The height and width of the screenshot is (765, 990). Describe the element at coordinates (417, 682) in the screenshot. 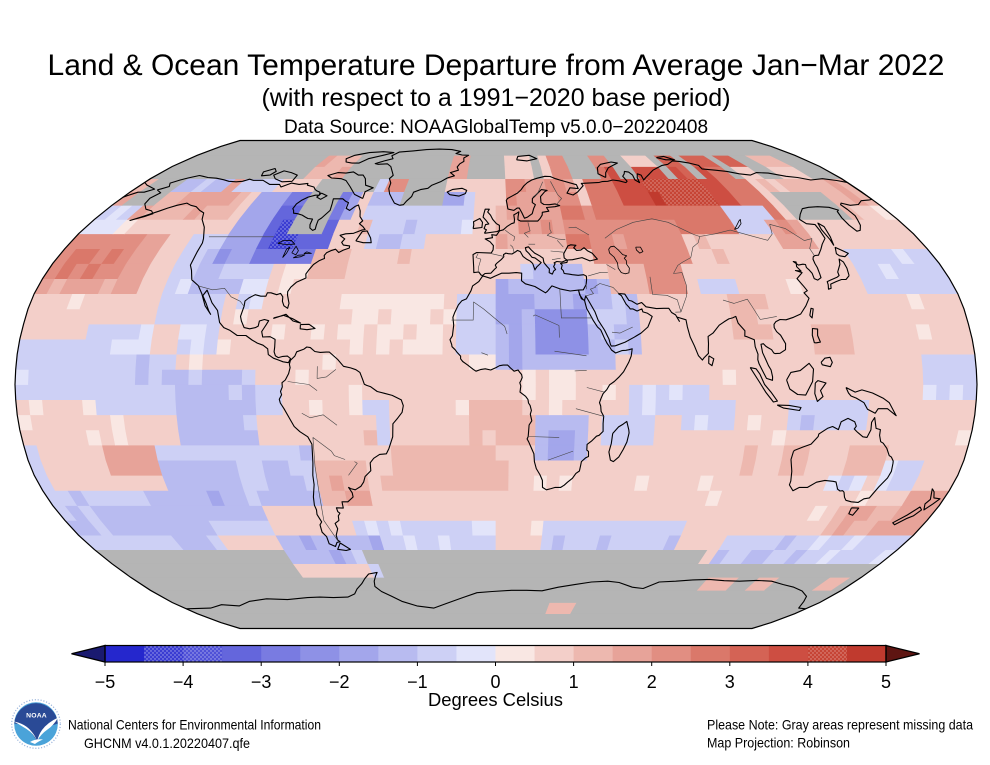

I see `svg-text: −1` at that location.